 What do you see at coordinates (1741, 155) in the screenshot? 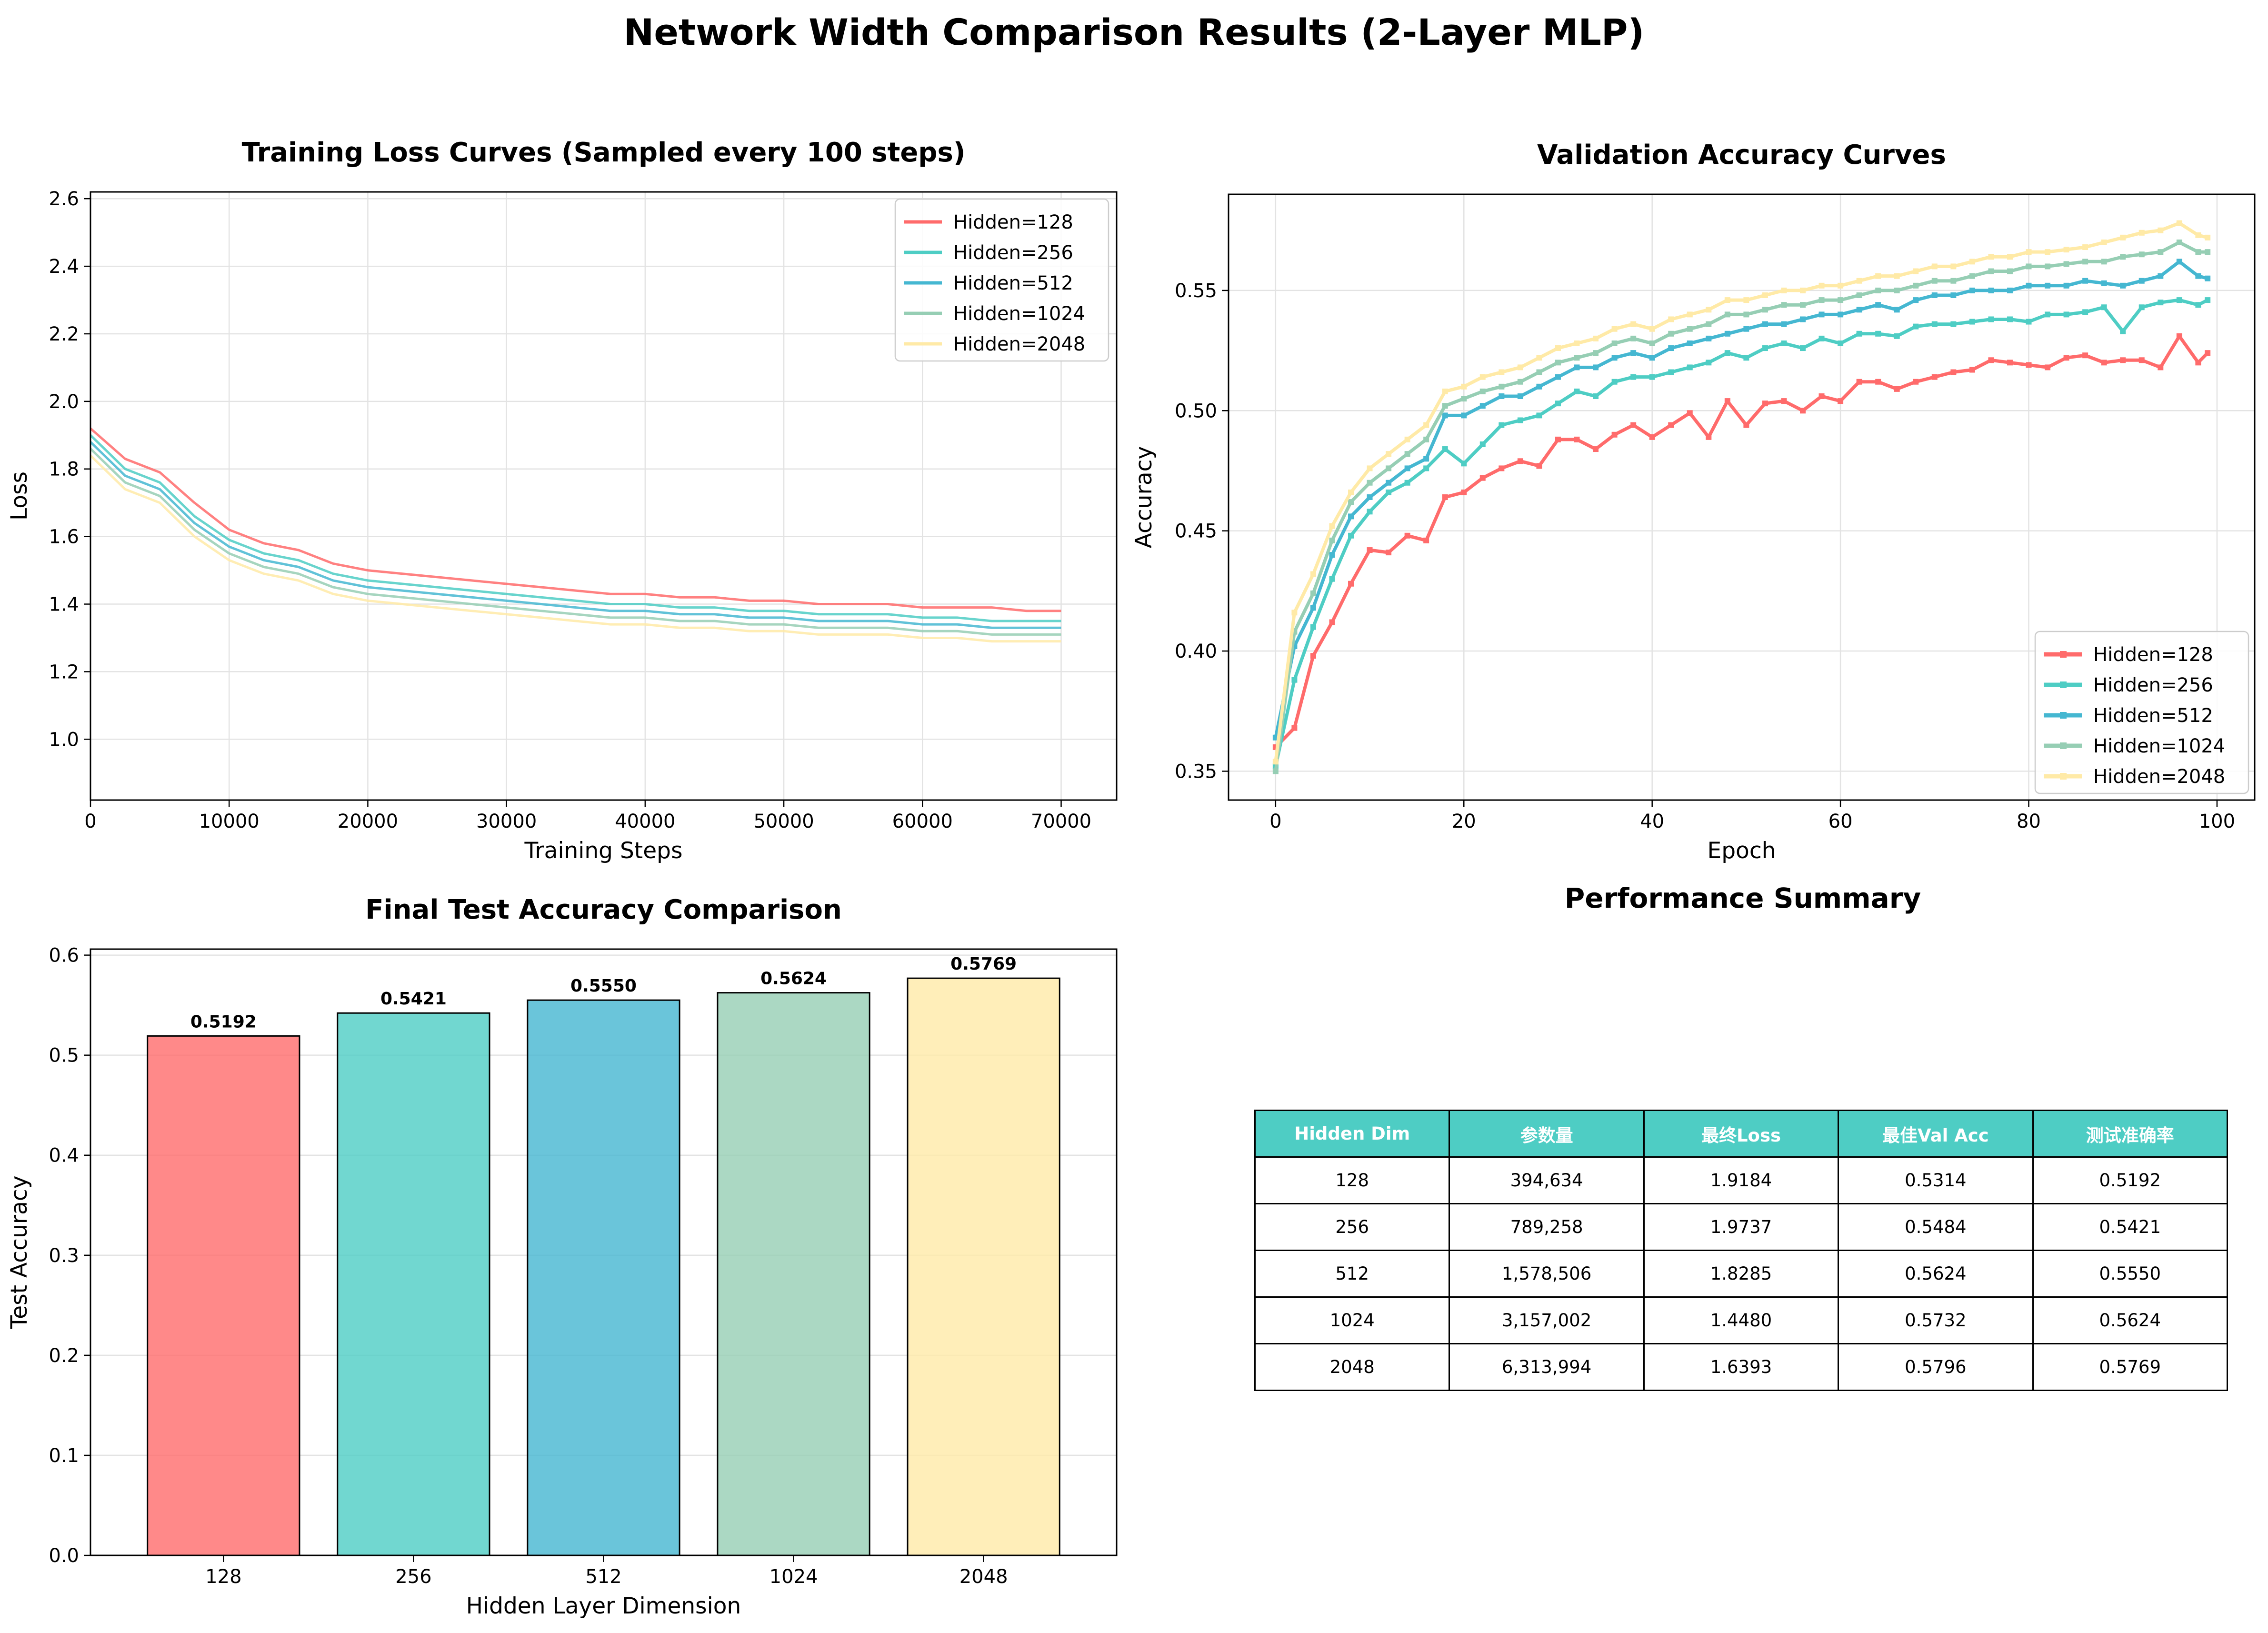
I see `chart-title: Validation Accuracy Curves` at bounding box center [1741, 155].